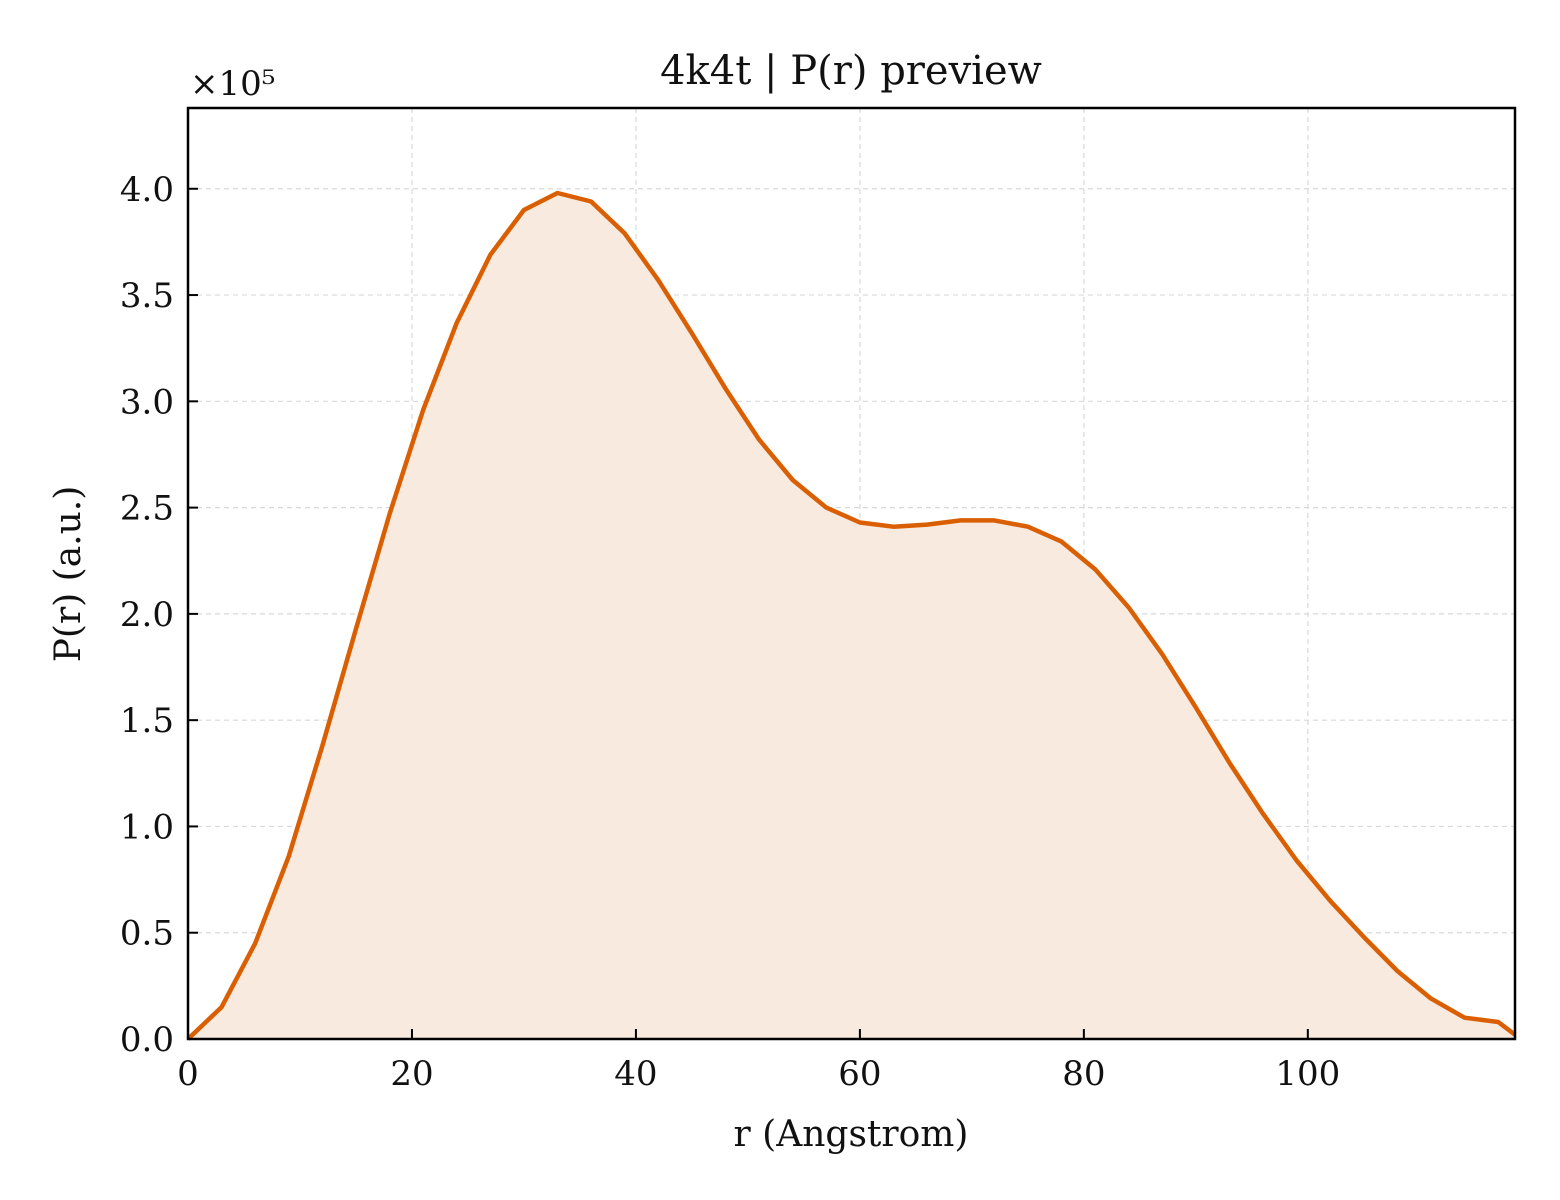  What do you see at coordinates (232, 84) in the screenshot?
I see `y-axis-multiplier: ×10⁵` at bounding box center [232, 84].